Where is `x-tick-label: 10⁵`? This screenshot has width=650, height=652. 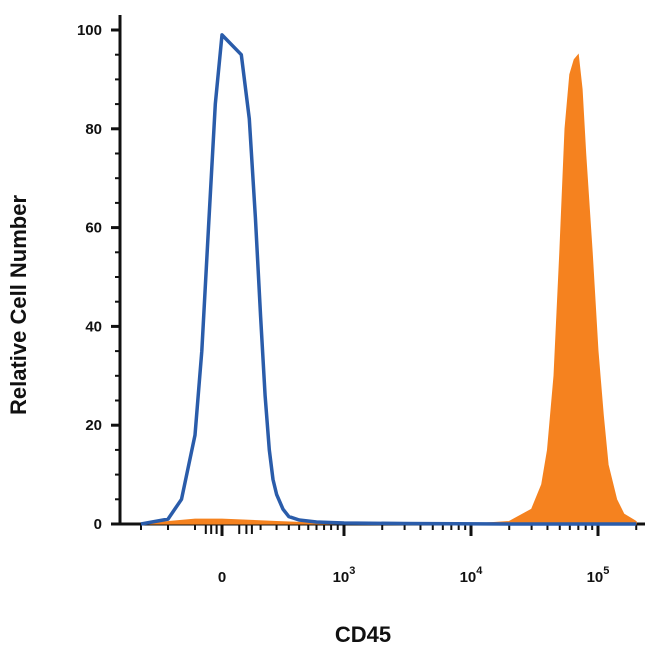
x-tick-label: 10⁵ is located at coordinates (598, 575).